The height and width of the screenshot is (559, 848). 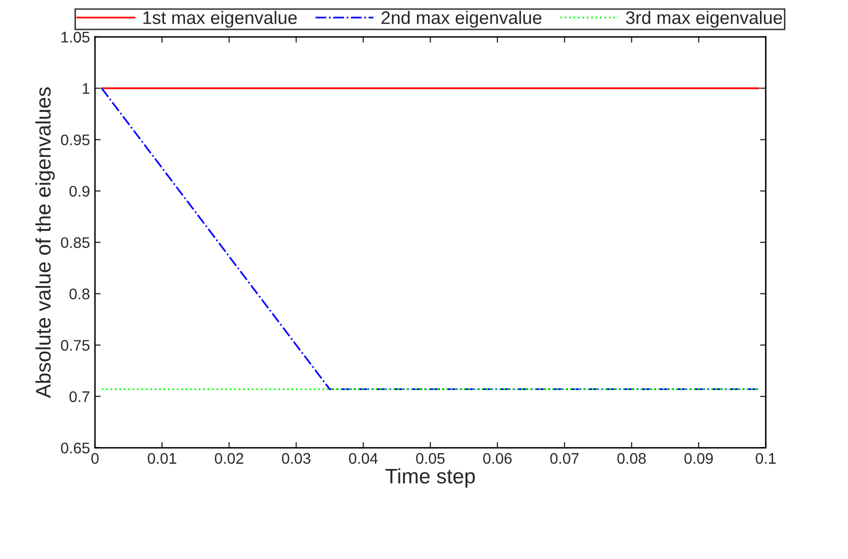 I want to click on x-tick-label: 0.04, so click(x=363, y=458).